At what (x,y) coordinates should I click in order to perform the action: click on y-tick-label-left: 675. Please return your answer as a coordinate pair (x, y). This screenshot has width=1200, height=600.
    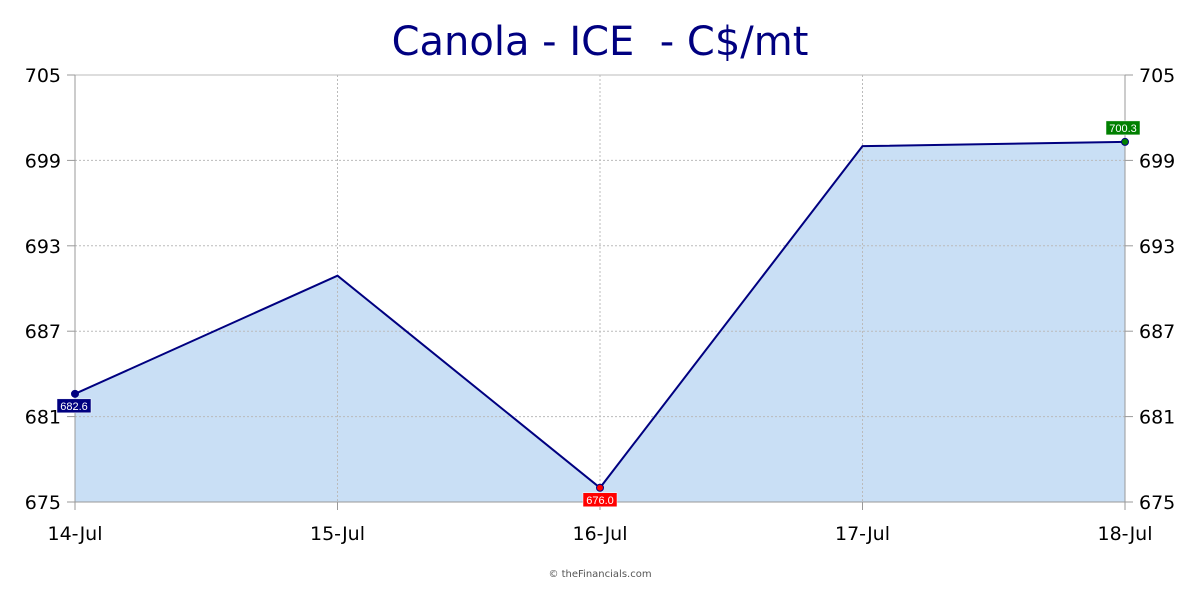
    Looking at the image, I should click on (43, 503).